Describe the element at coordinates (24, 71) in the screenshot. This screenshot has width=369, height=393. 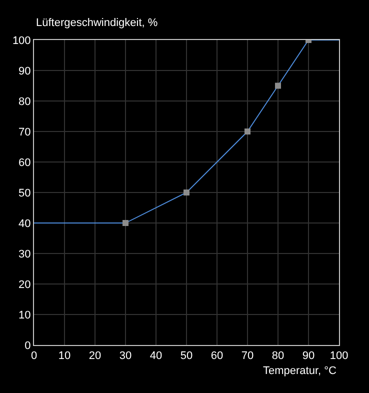
I see `y-tick-label: 90` at that location.